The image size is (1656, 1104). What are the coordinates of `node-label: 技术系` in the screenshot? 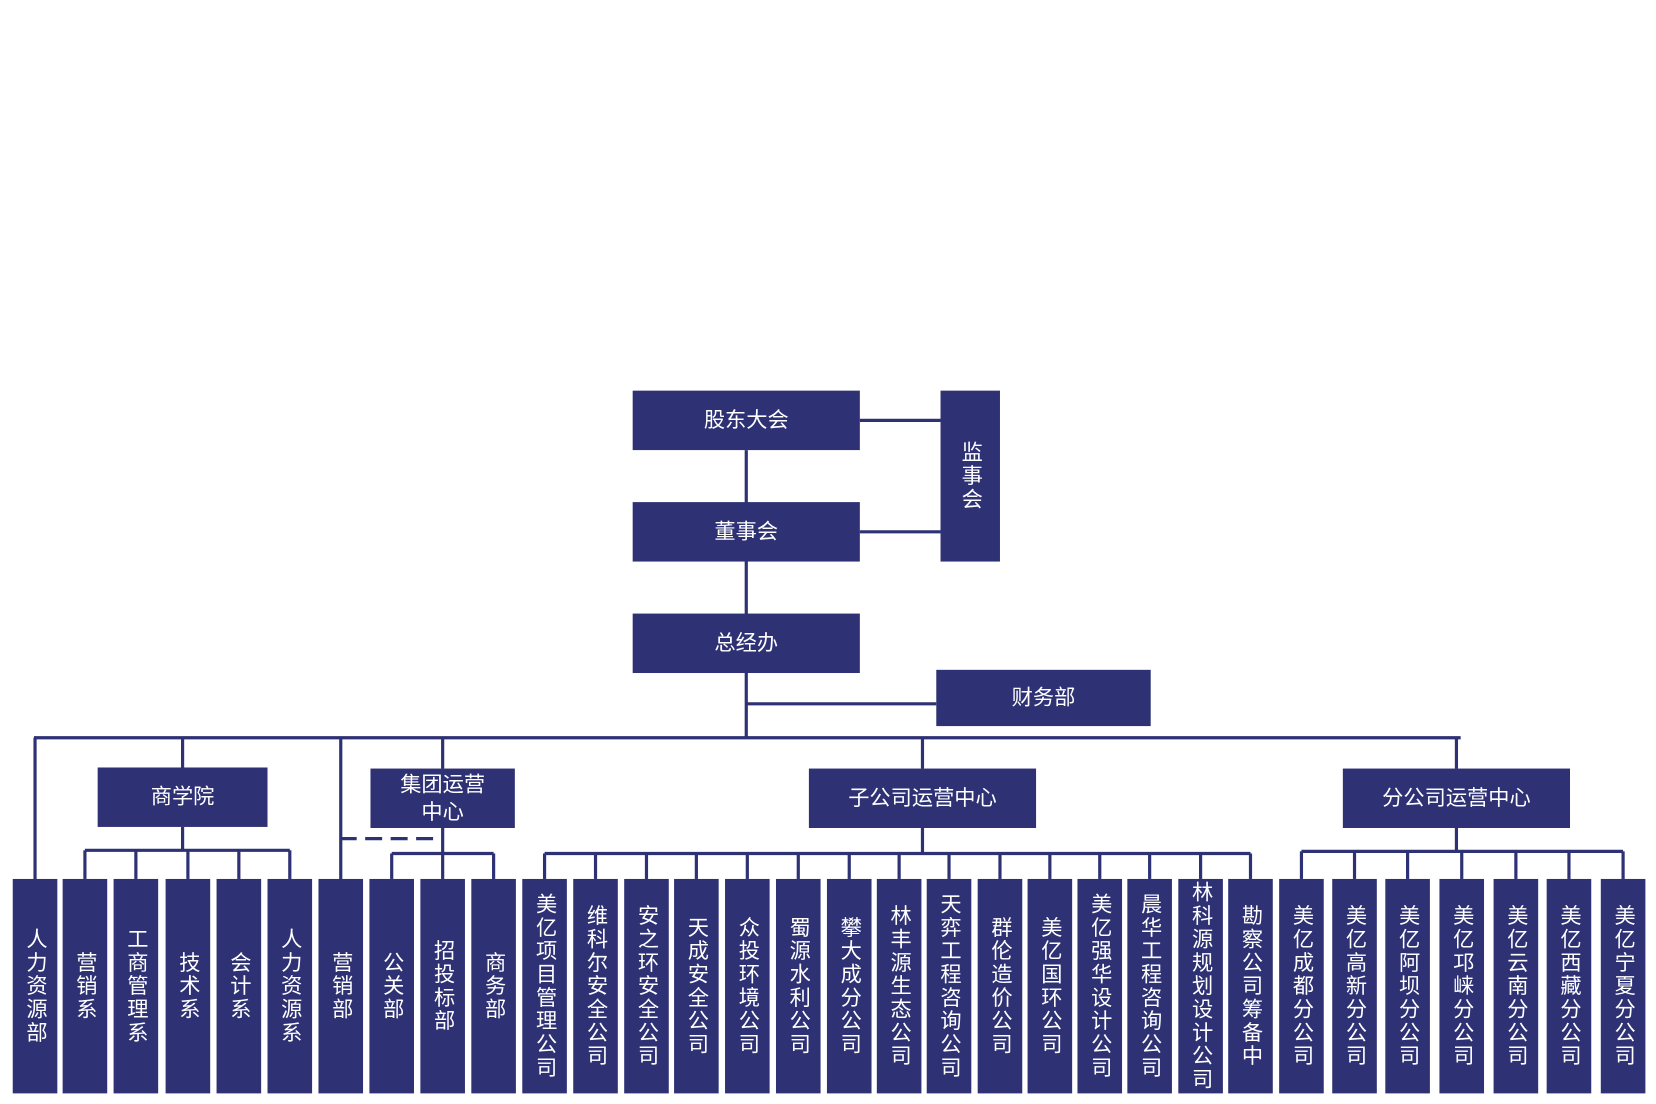 It's located at (187, 986).